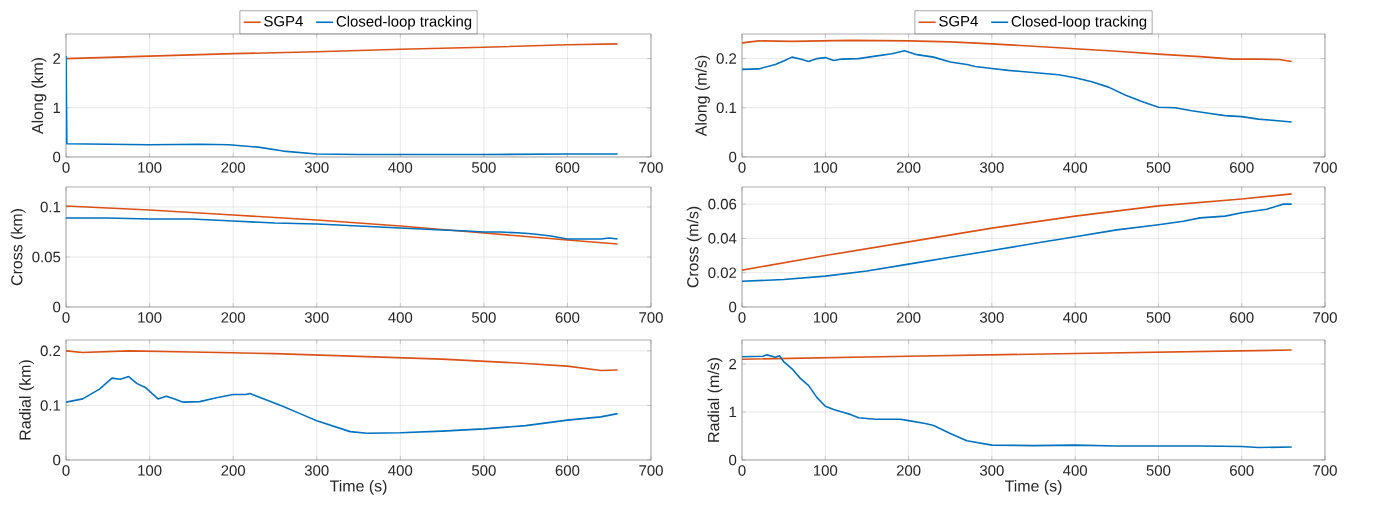  What do you see at coordinates (26, 400) in the screenshot?
I see `y-axis-title: Radial (km)` at bounding box center [26, 400].